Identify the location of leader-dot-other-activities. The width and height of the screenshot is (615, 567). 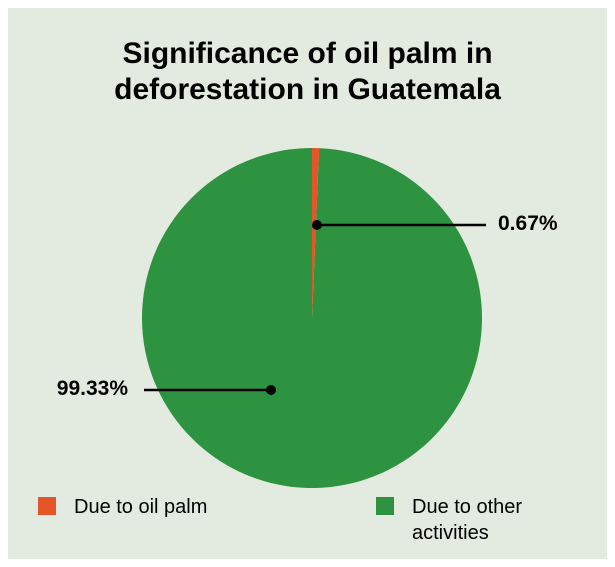
(271, 390).